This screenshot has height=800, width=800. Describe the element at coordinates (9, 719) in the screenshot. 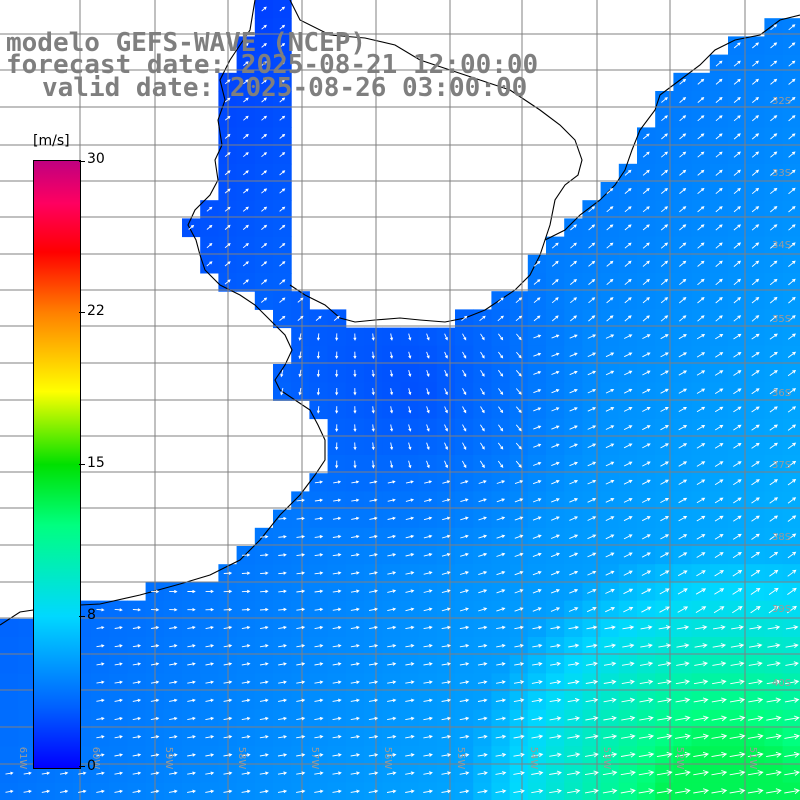

I see `wind-speed-cell` at that location.